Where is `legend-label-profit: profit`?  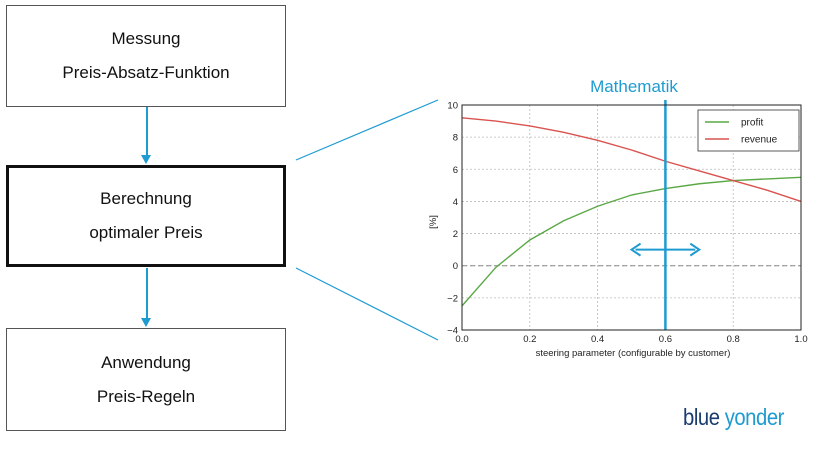
legend-label-profit: profit is located at coordinates (752, 123).